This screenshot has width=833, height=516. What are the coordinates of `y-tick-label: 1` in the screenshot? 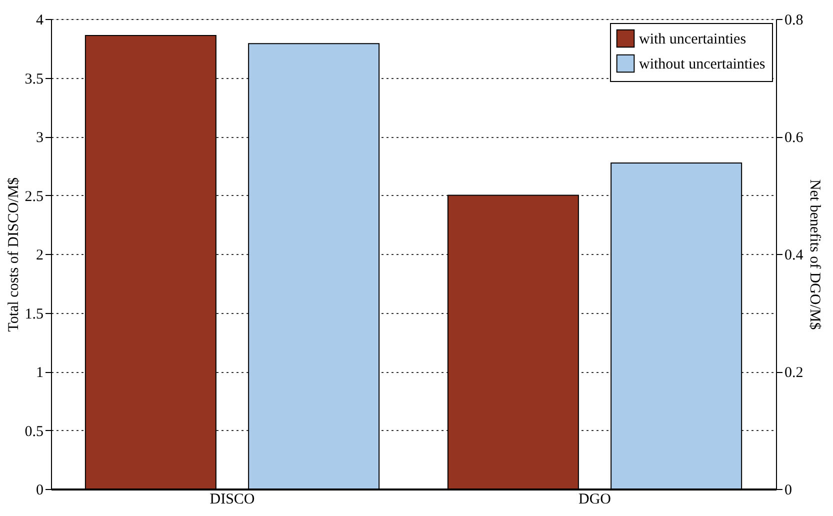 It's located at (40, 373).